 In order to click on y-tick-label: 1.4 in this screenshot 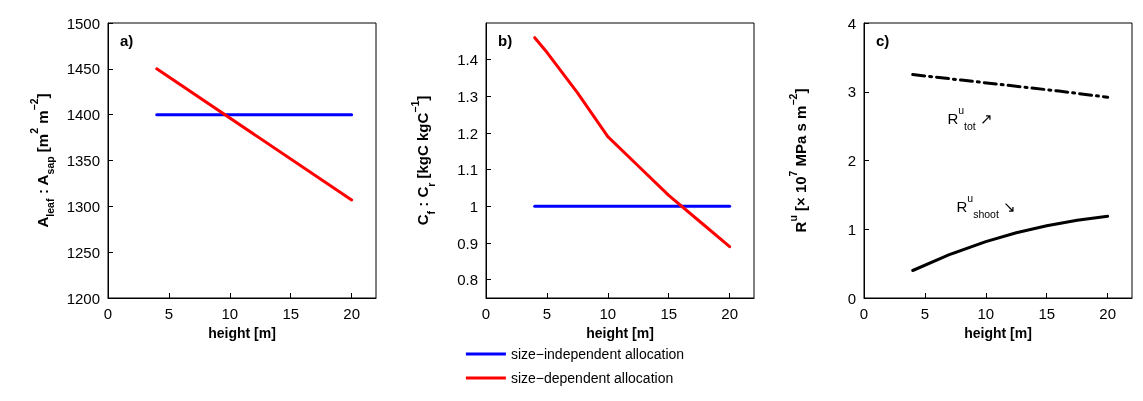, I will do `click(467, 60)`.